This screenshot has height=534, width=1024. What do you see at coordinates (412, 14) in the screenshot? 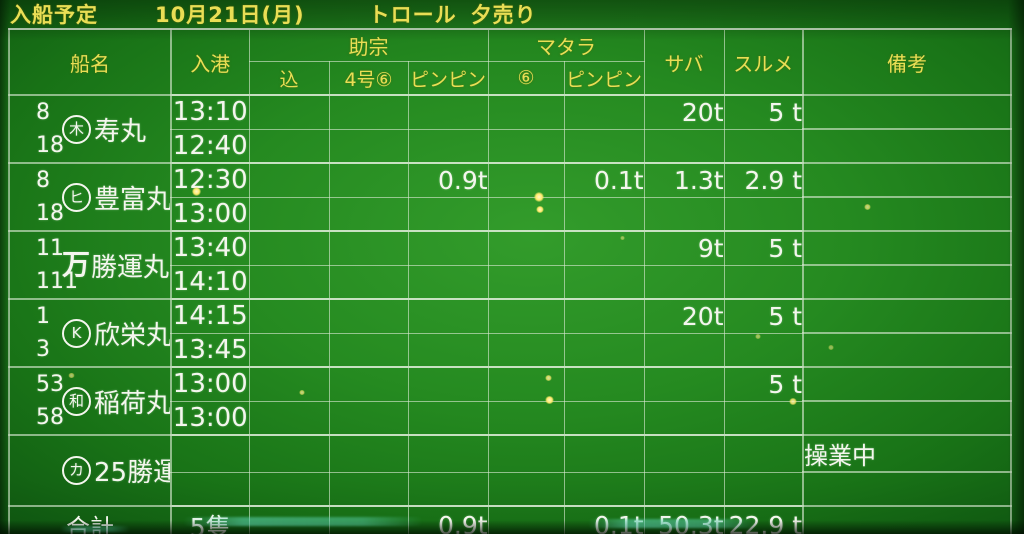
I see `market-type-label: トロール` at bounding box center [412, 14].